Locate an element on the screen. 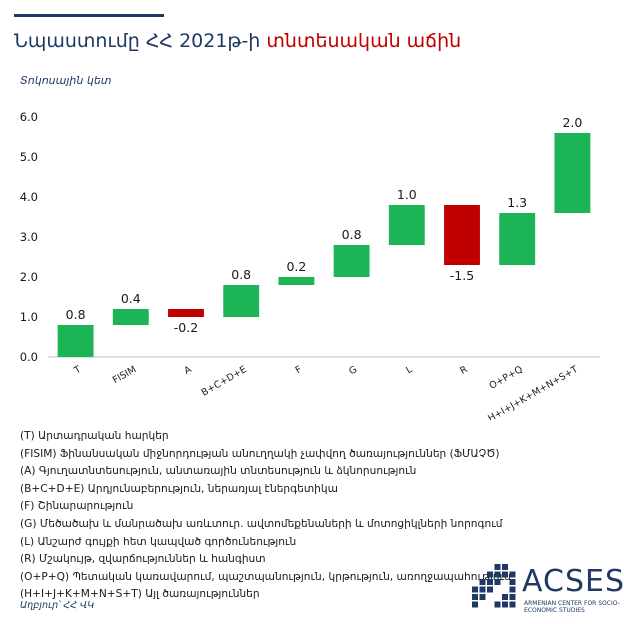 This screenshot has height=624, width=624. data-label: 1.0 is located at coordinates (407, 194).